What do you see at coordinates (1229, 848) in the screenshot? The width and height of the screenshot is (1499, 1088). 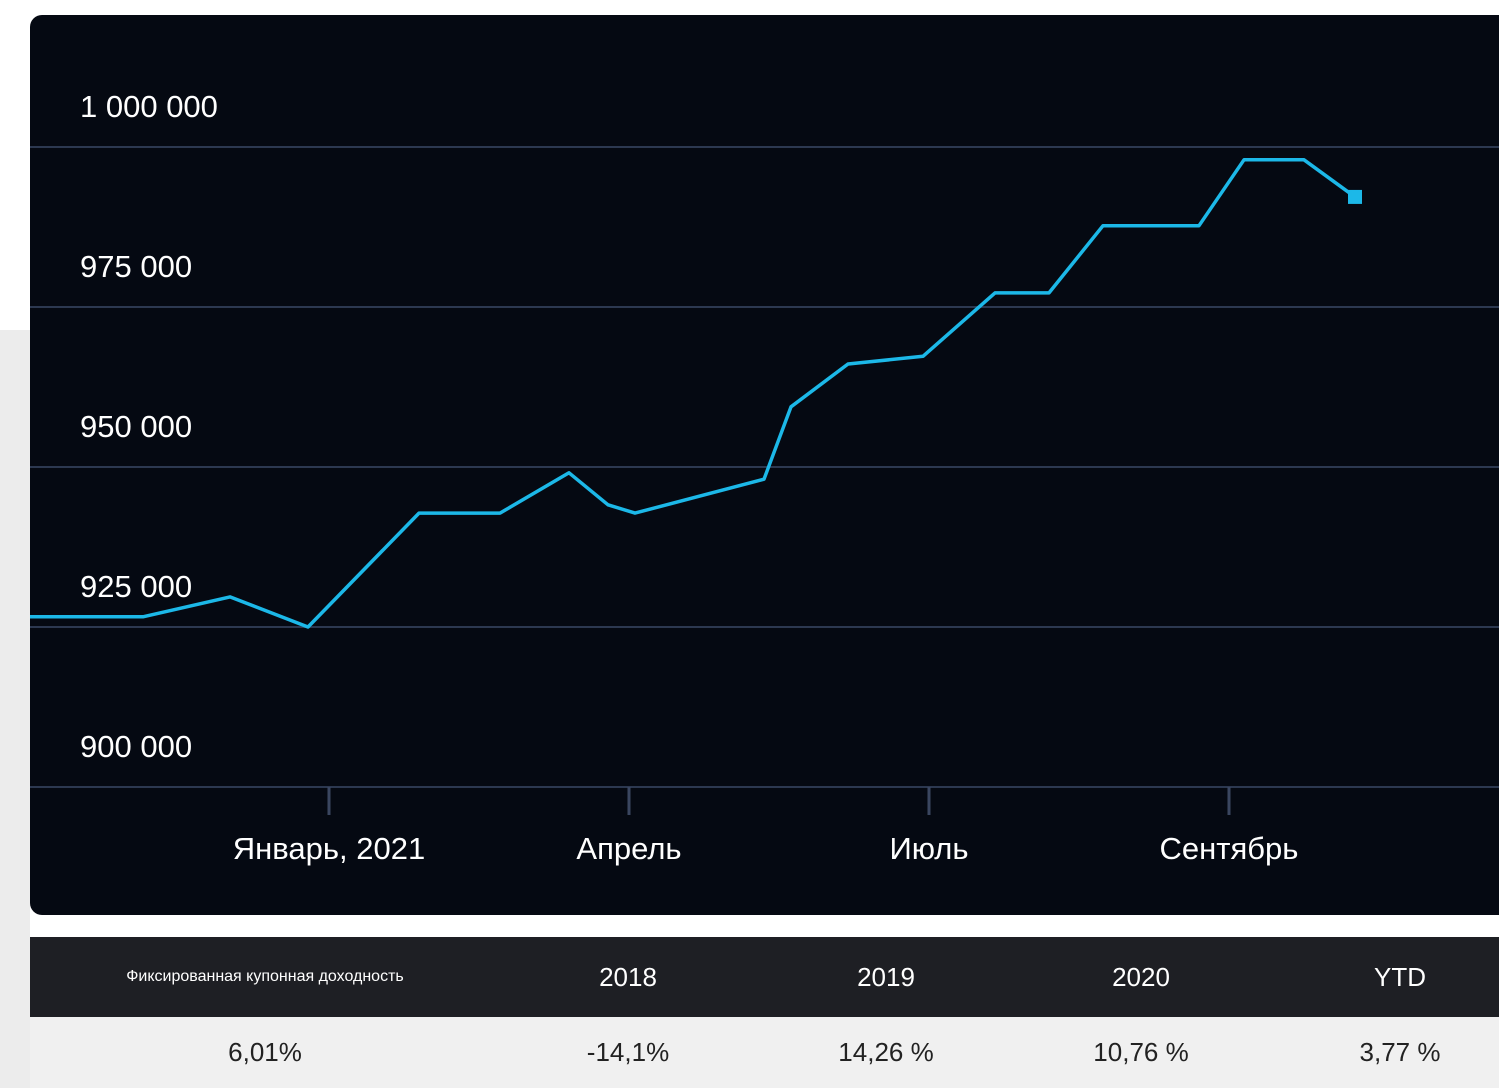 I see `x-tick-label: Сентябрь` at bounding box center [1229, 848].